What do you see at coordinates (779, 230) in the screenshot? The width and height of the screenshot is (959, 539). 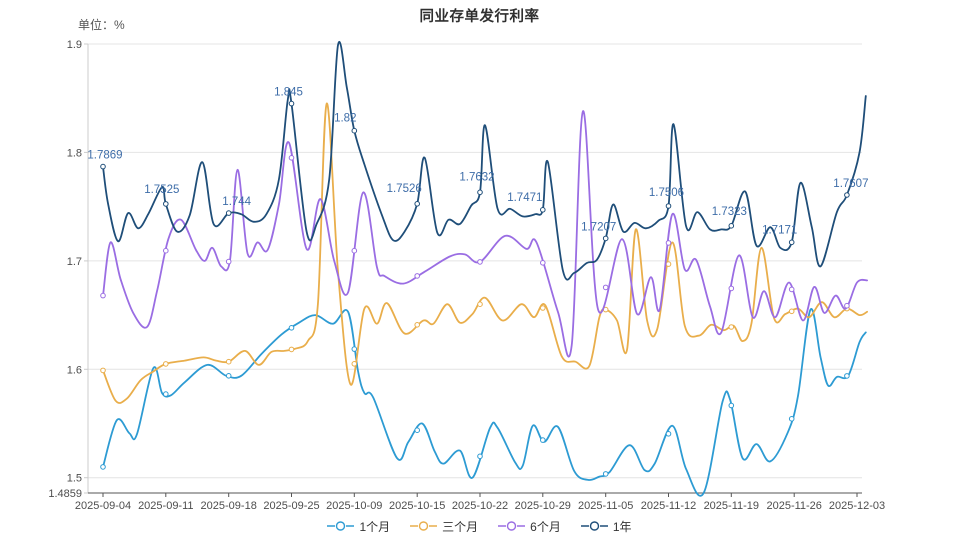 I see `point-label-1y: 1.7171` at bounding box center [779, 230].